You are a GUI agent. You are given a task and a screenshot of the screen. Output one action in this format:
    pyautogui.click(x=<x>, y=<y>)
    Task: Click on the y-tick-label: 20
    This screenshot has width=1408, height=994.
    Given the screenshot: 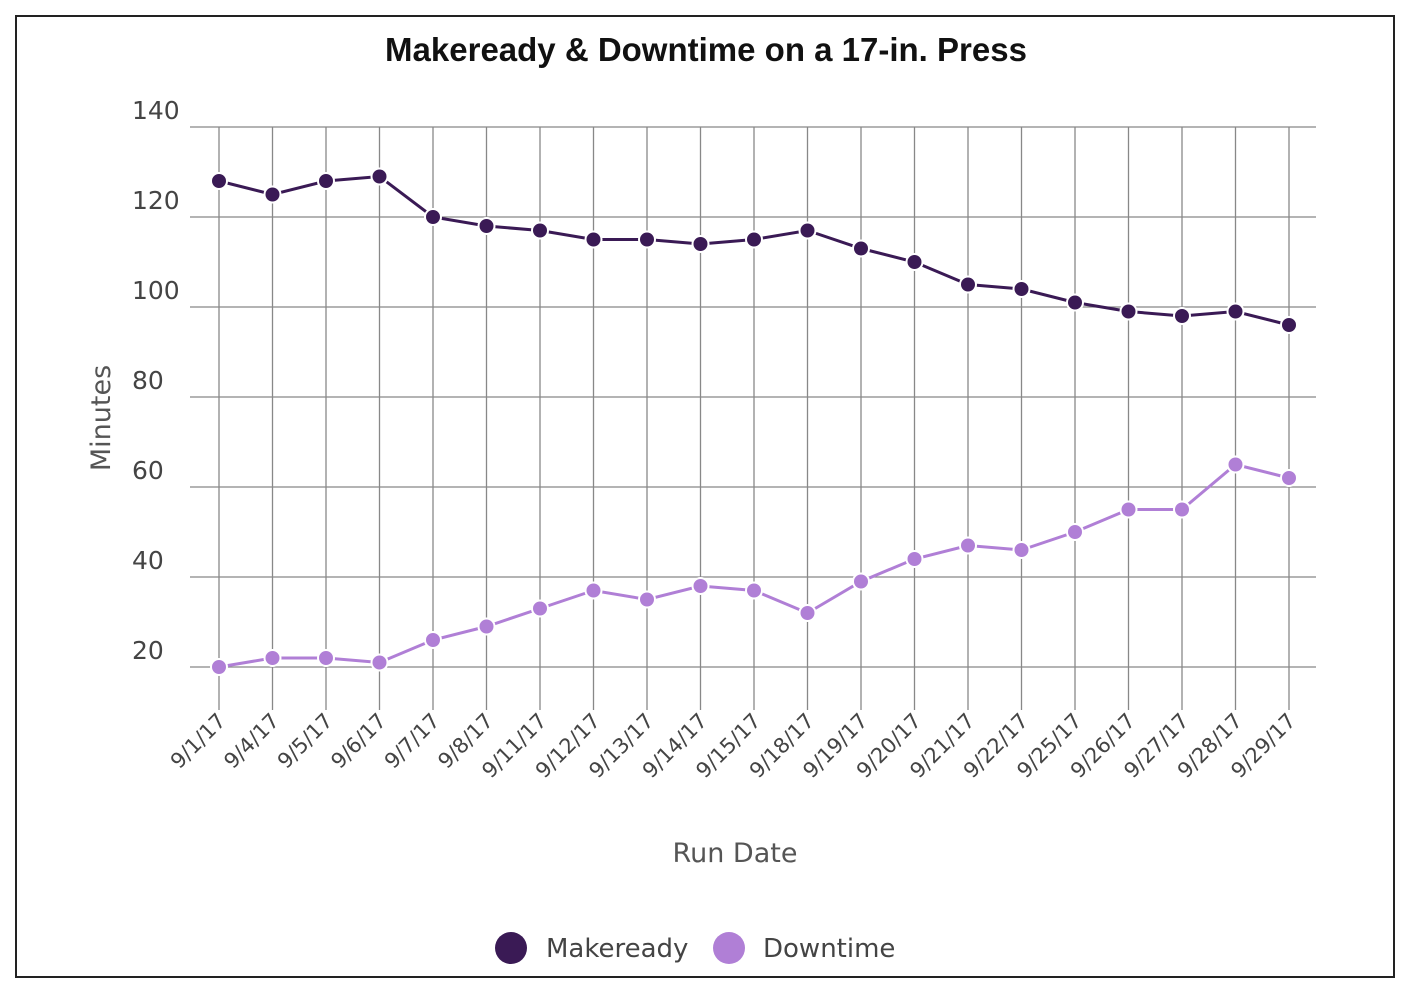 What is the action you would take?
    pyautogui.click(x=148, y=650)
    